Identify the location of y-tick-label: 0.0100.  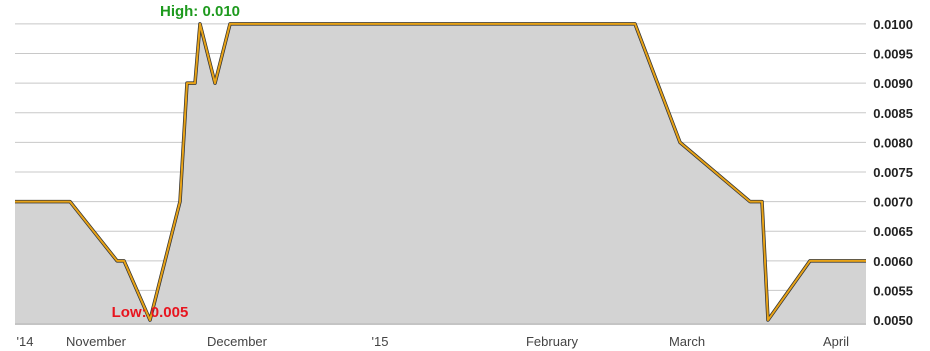
(893, 24).